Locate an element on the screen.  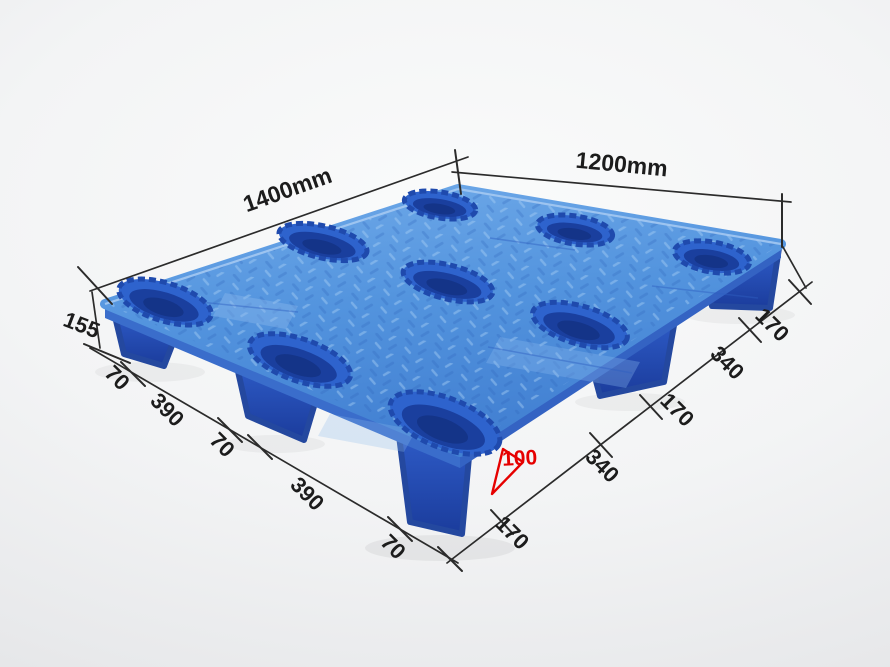
dim-extension-line is located at coordinates (794, 267).